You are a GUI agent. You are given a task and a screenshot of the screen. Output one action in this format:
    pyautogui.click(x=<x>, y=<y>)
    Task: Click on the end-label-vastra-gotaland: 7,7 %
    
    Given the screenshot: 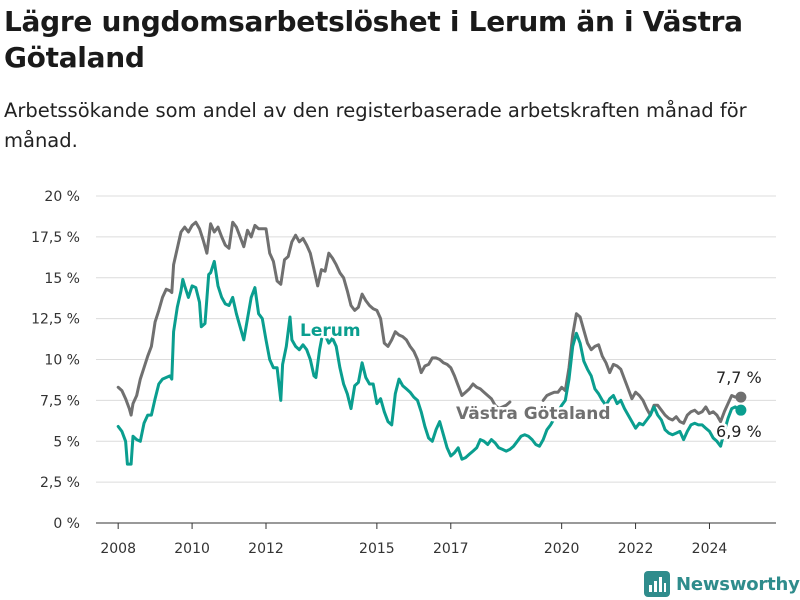 What is the action you would take?
    pyautogui.click(x=739, y=377)
    